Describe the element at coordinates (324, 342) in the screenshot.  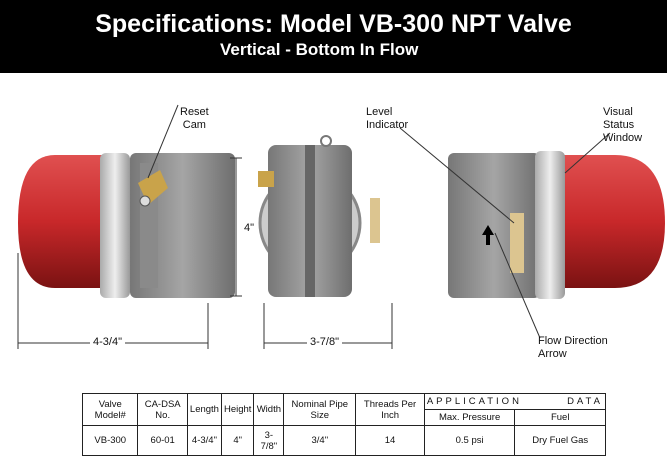
I see `dimension-width: 3-7/8"` at that location.